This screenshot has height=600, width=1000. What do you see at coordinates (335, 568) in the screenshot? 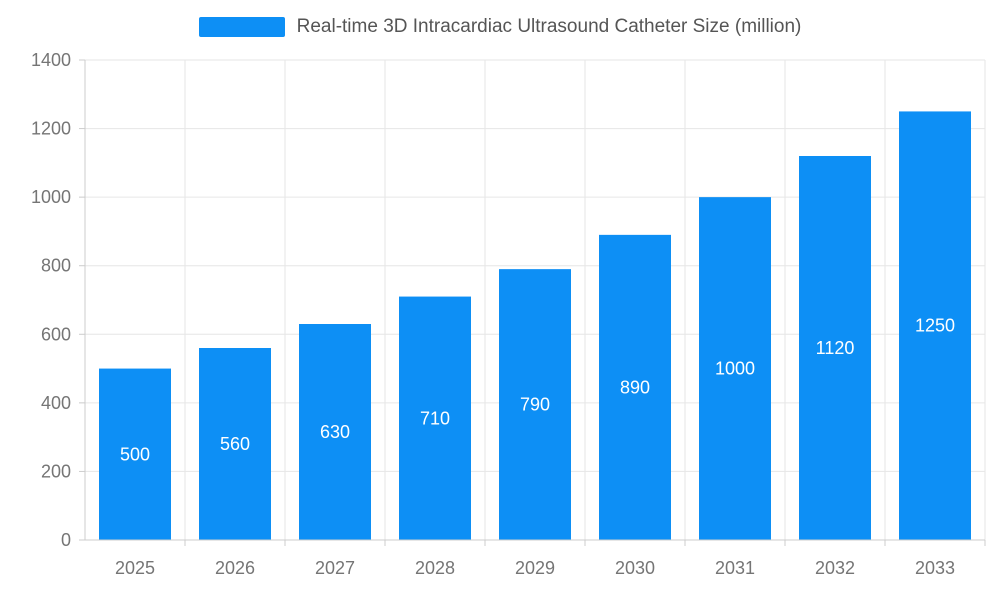
I see `x-axis-tick-label: 2027` at bounding box center [335, 568].